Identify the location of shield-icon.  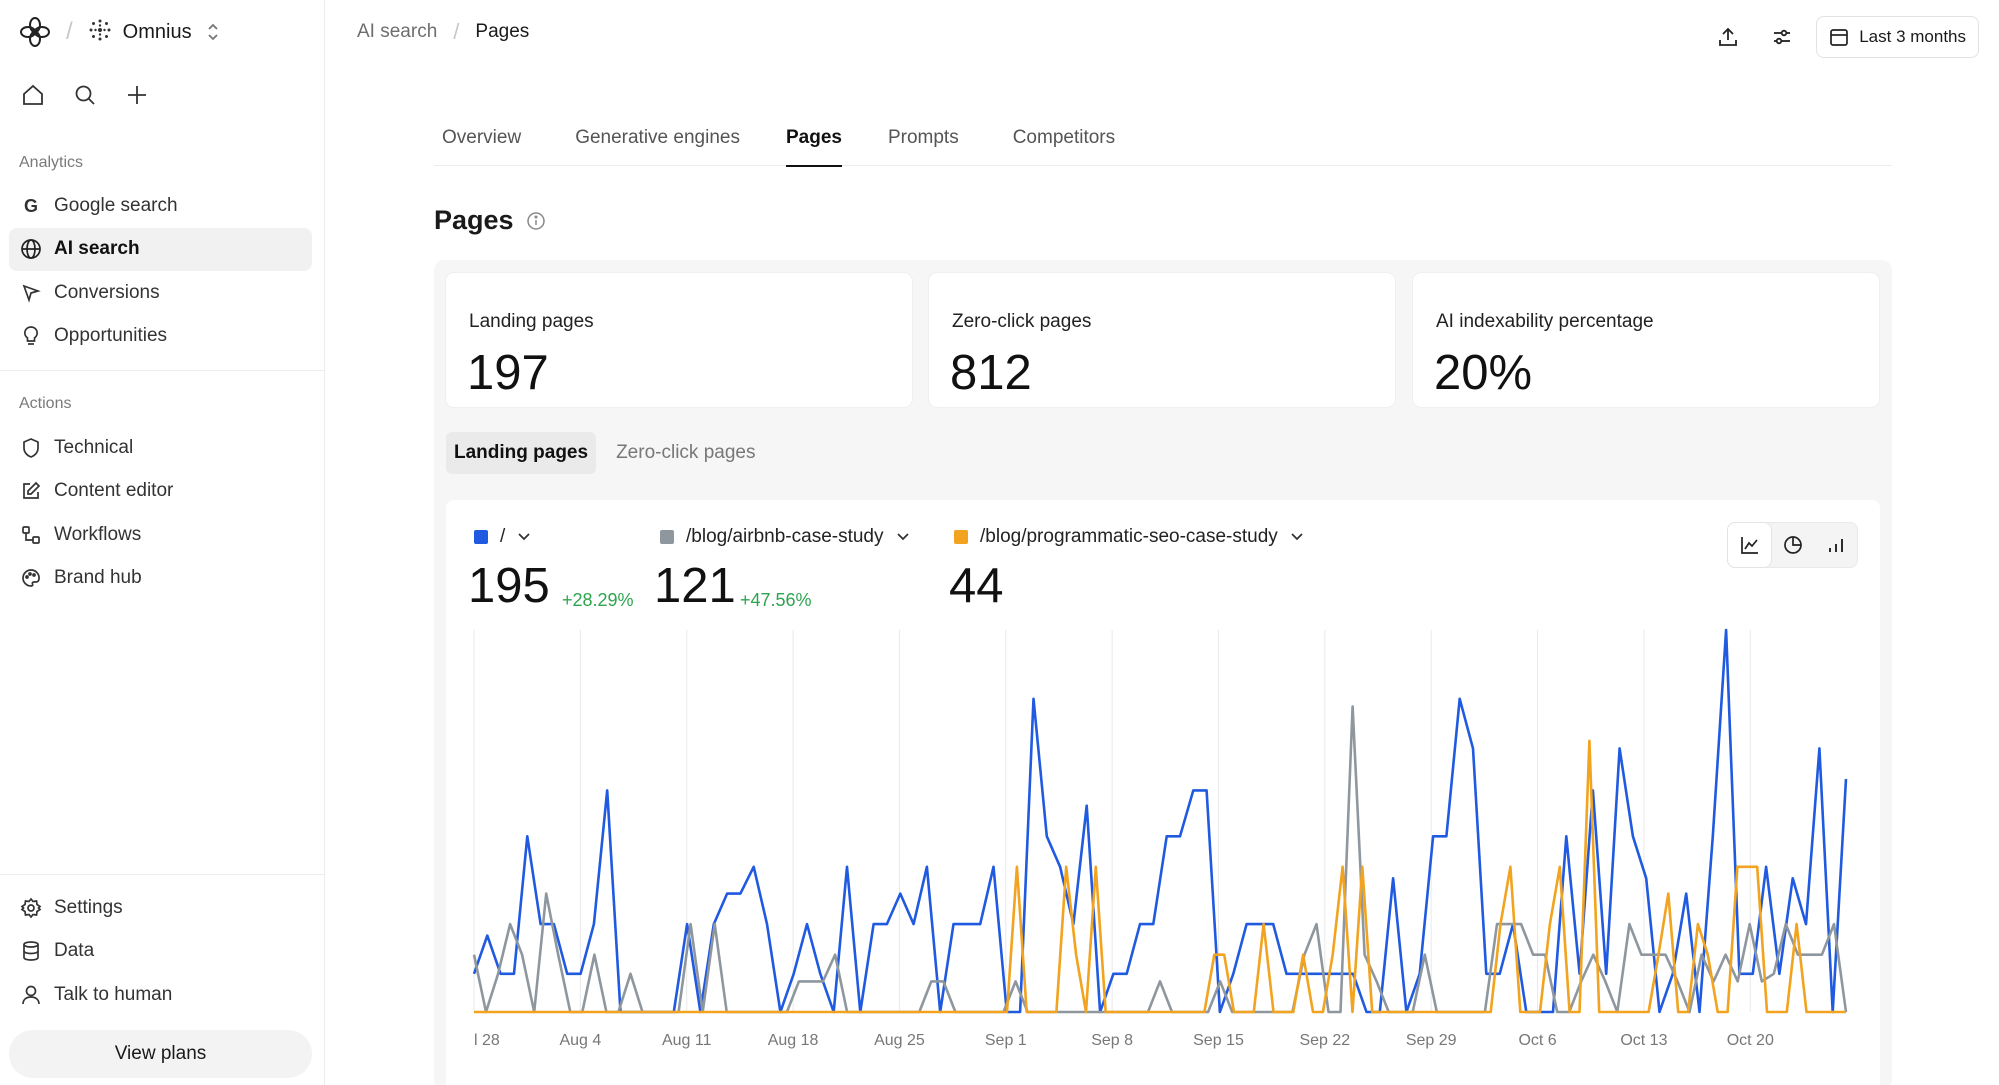
(31, 448).